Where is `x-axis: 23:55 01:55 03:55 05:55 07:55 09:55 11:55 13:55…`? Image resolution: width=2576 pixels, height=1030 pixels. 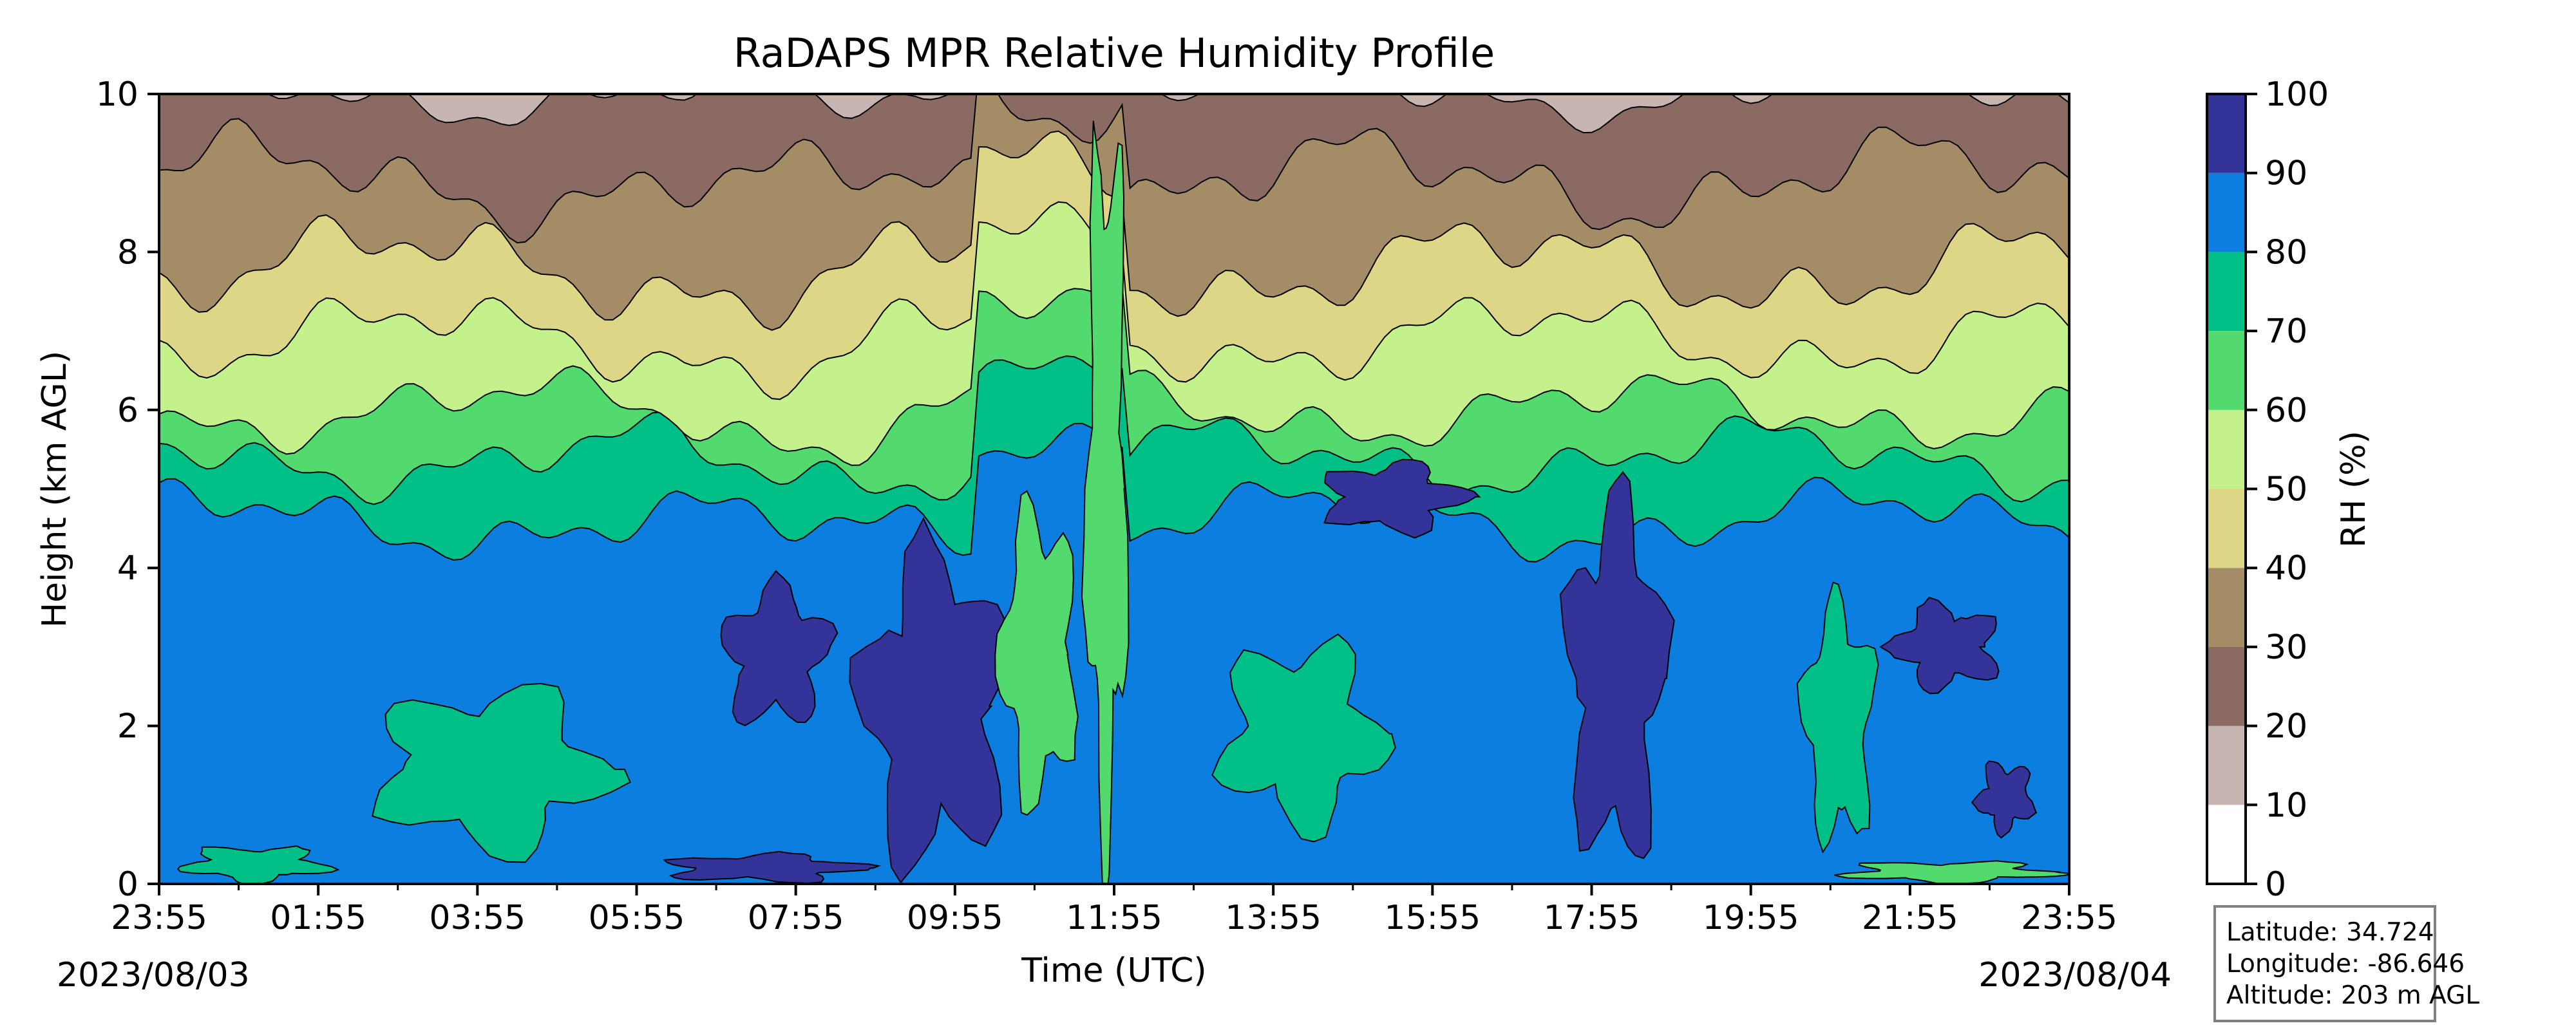 x-axis: 23:55 01:55 03:55 05:55 07:55 09:55 11:55 13:55… is located at coordinates (1114, 910).